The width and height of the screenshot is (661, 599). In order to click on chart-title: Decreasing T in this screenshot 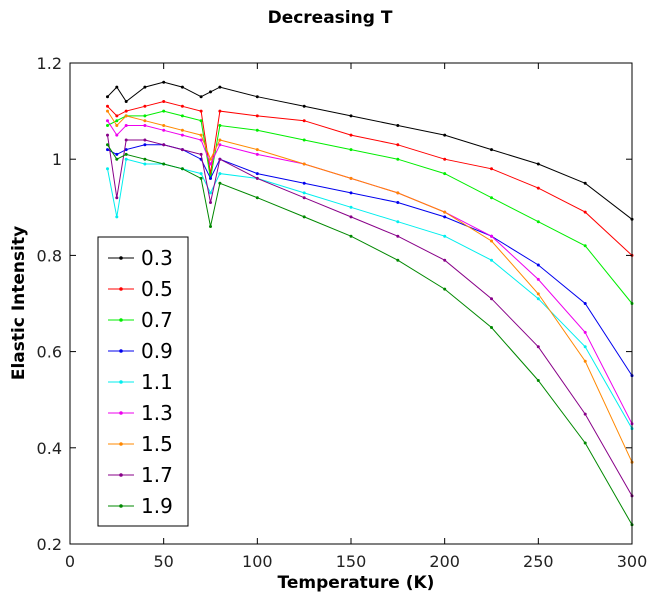, I will do `click(330, 18)`.